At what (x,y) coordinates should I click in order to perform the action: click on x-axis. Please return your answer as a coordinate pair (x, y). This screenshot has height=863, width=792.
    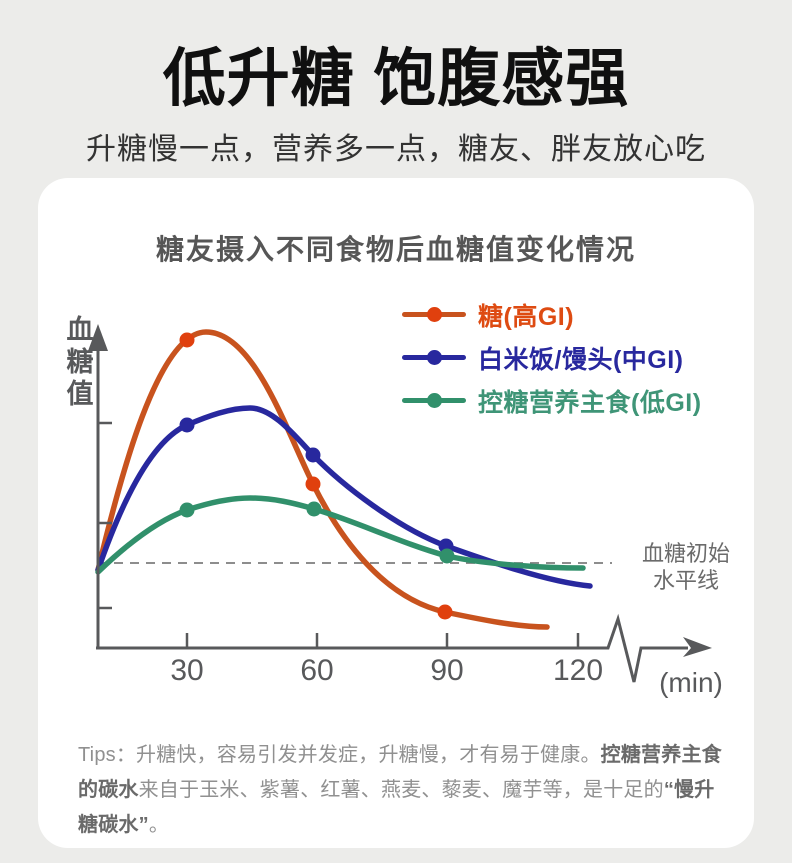
    Looking at the image, I should click on (392, 648).